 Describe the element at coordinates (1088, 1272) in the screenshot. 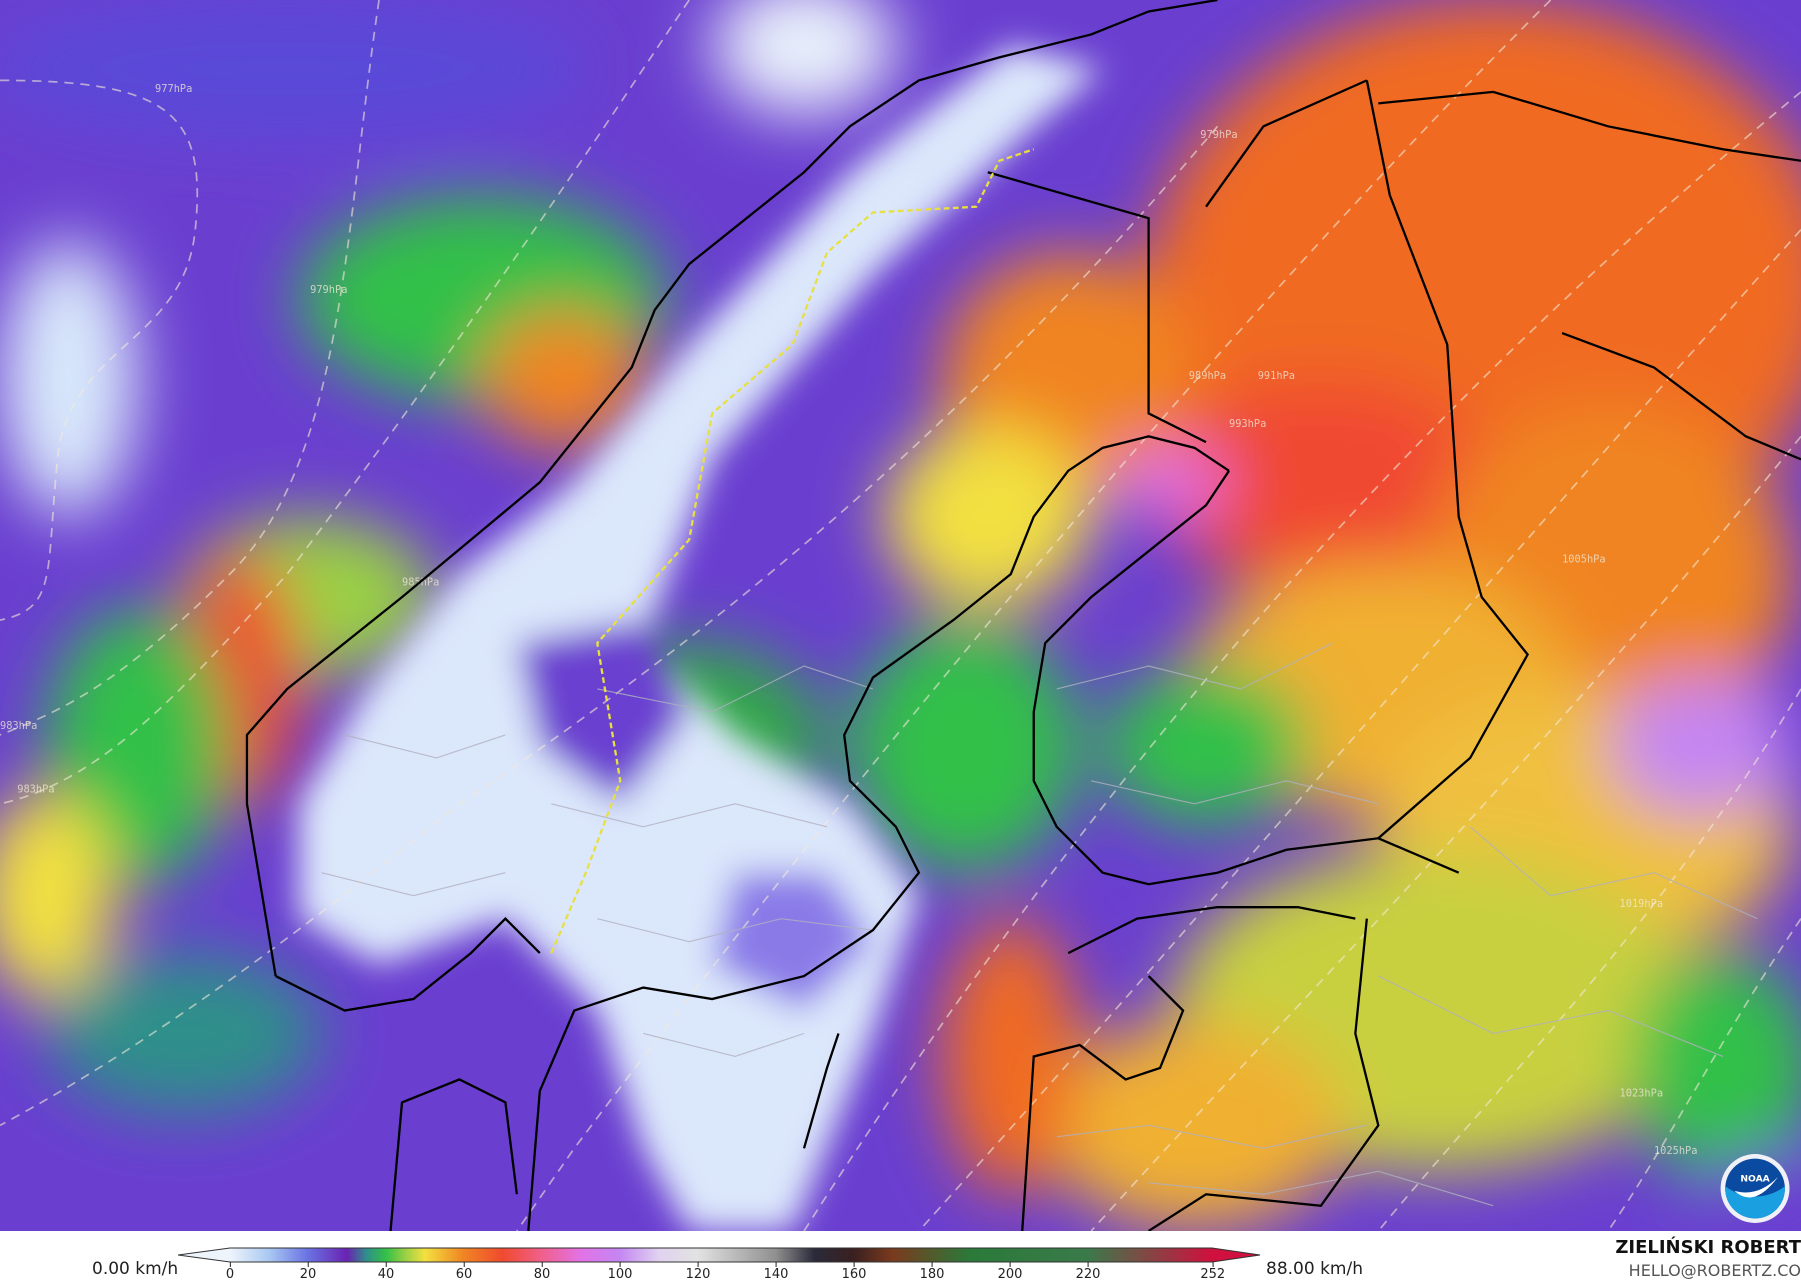

I see `colorbar-tick: 220` at that location.